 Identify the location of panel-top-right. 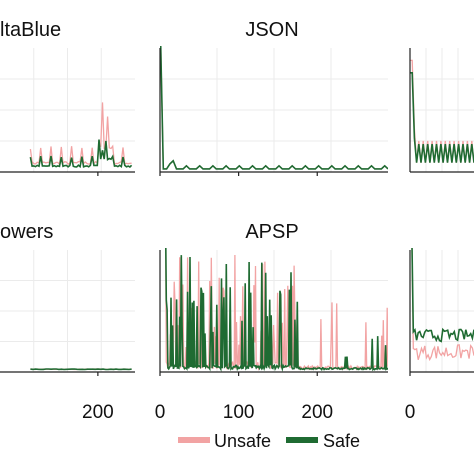
(442, 110).